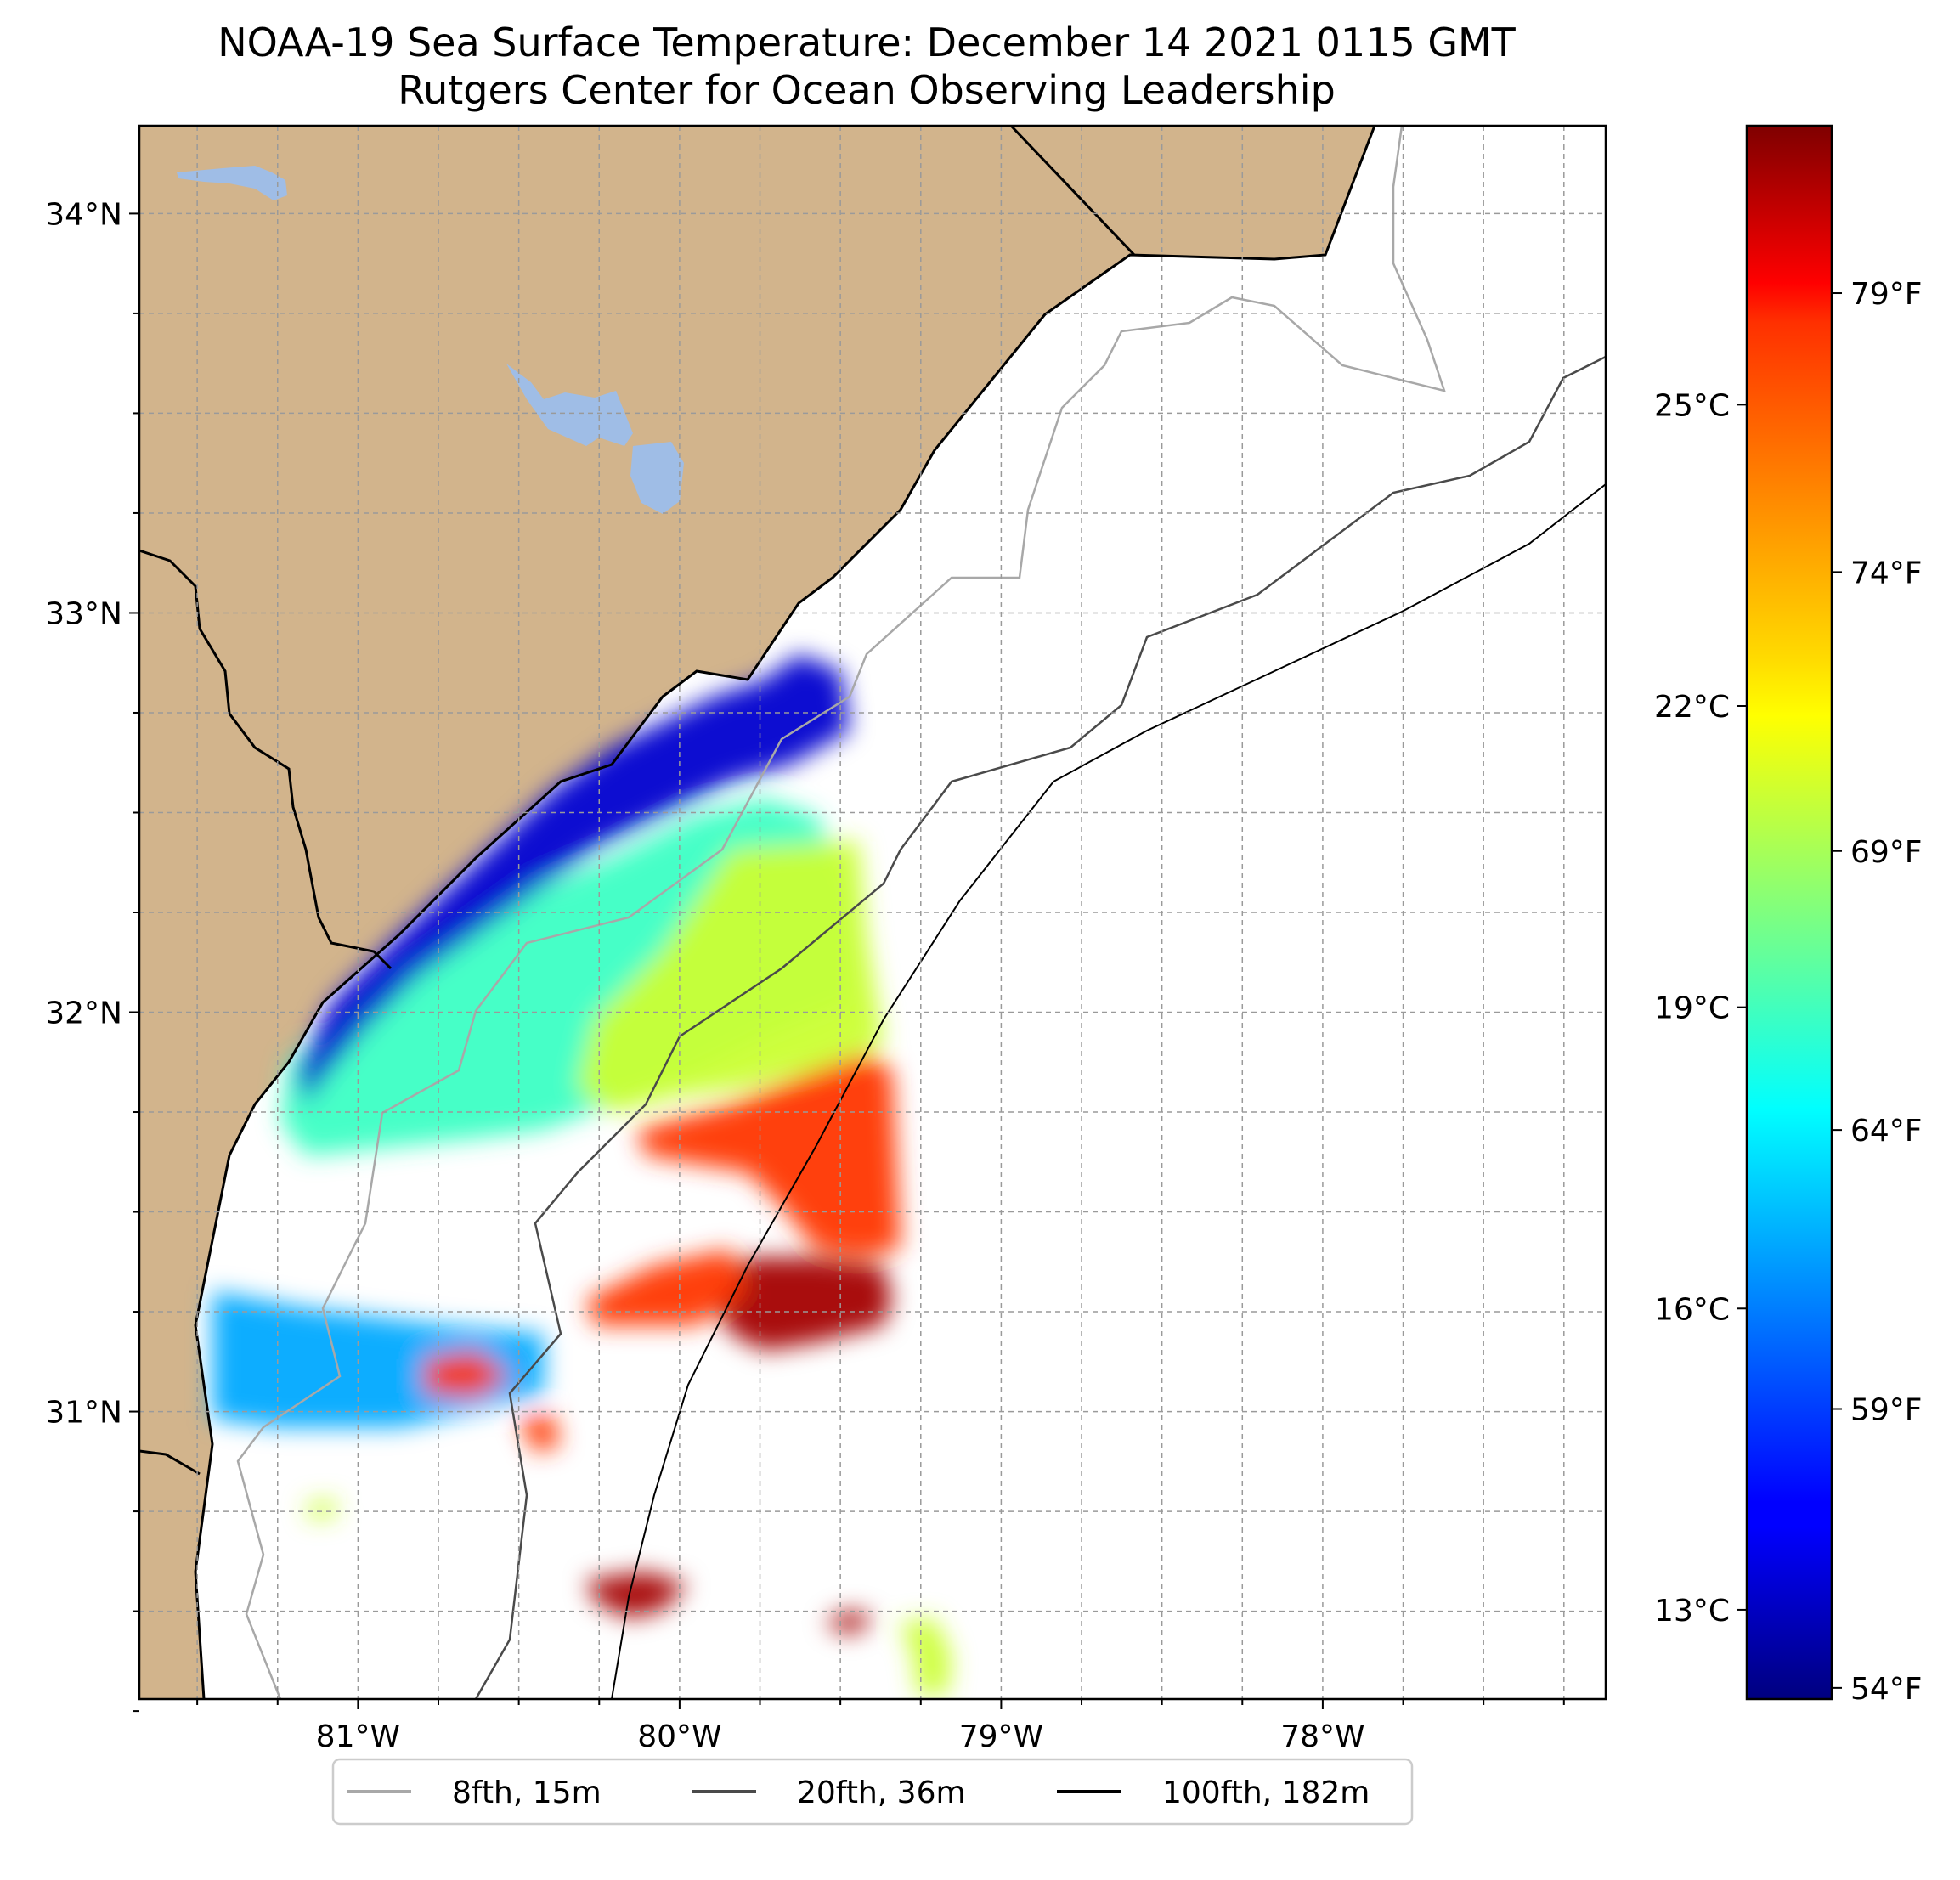  I want to click on legend-box, so click(873, 1792).